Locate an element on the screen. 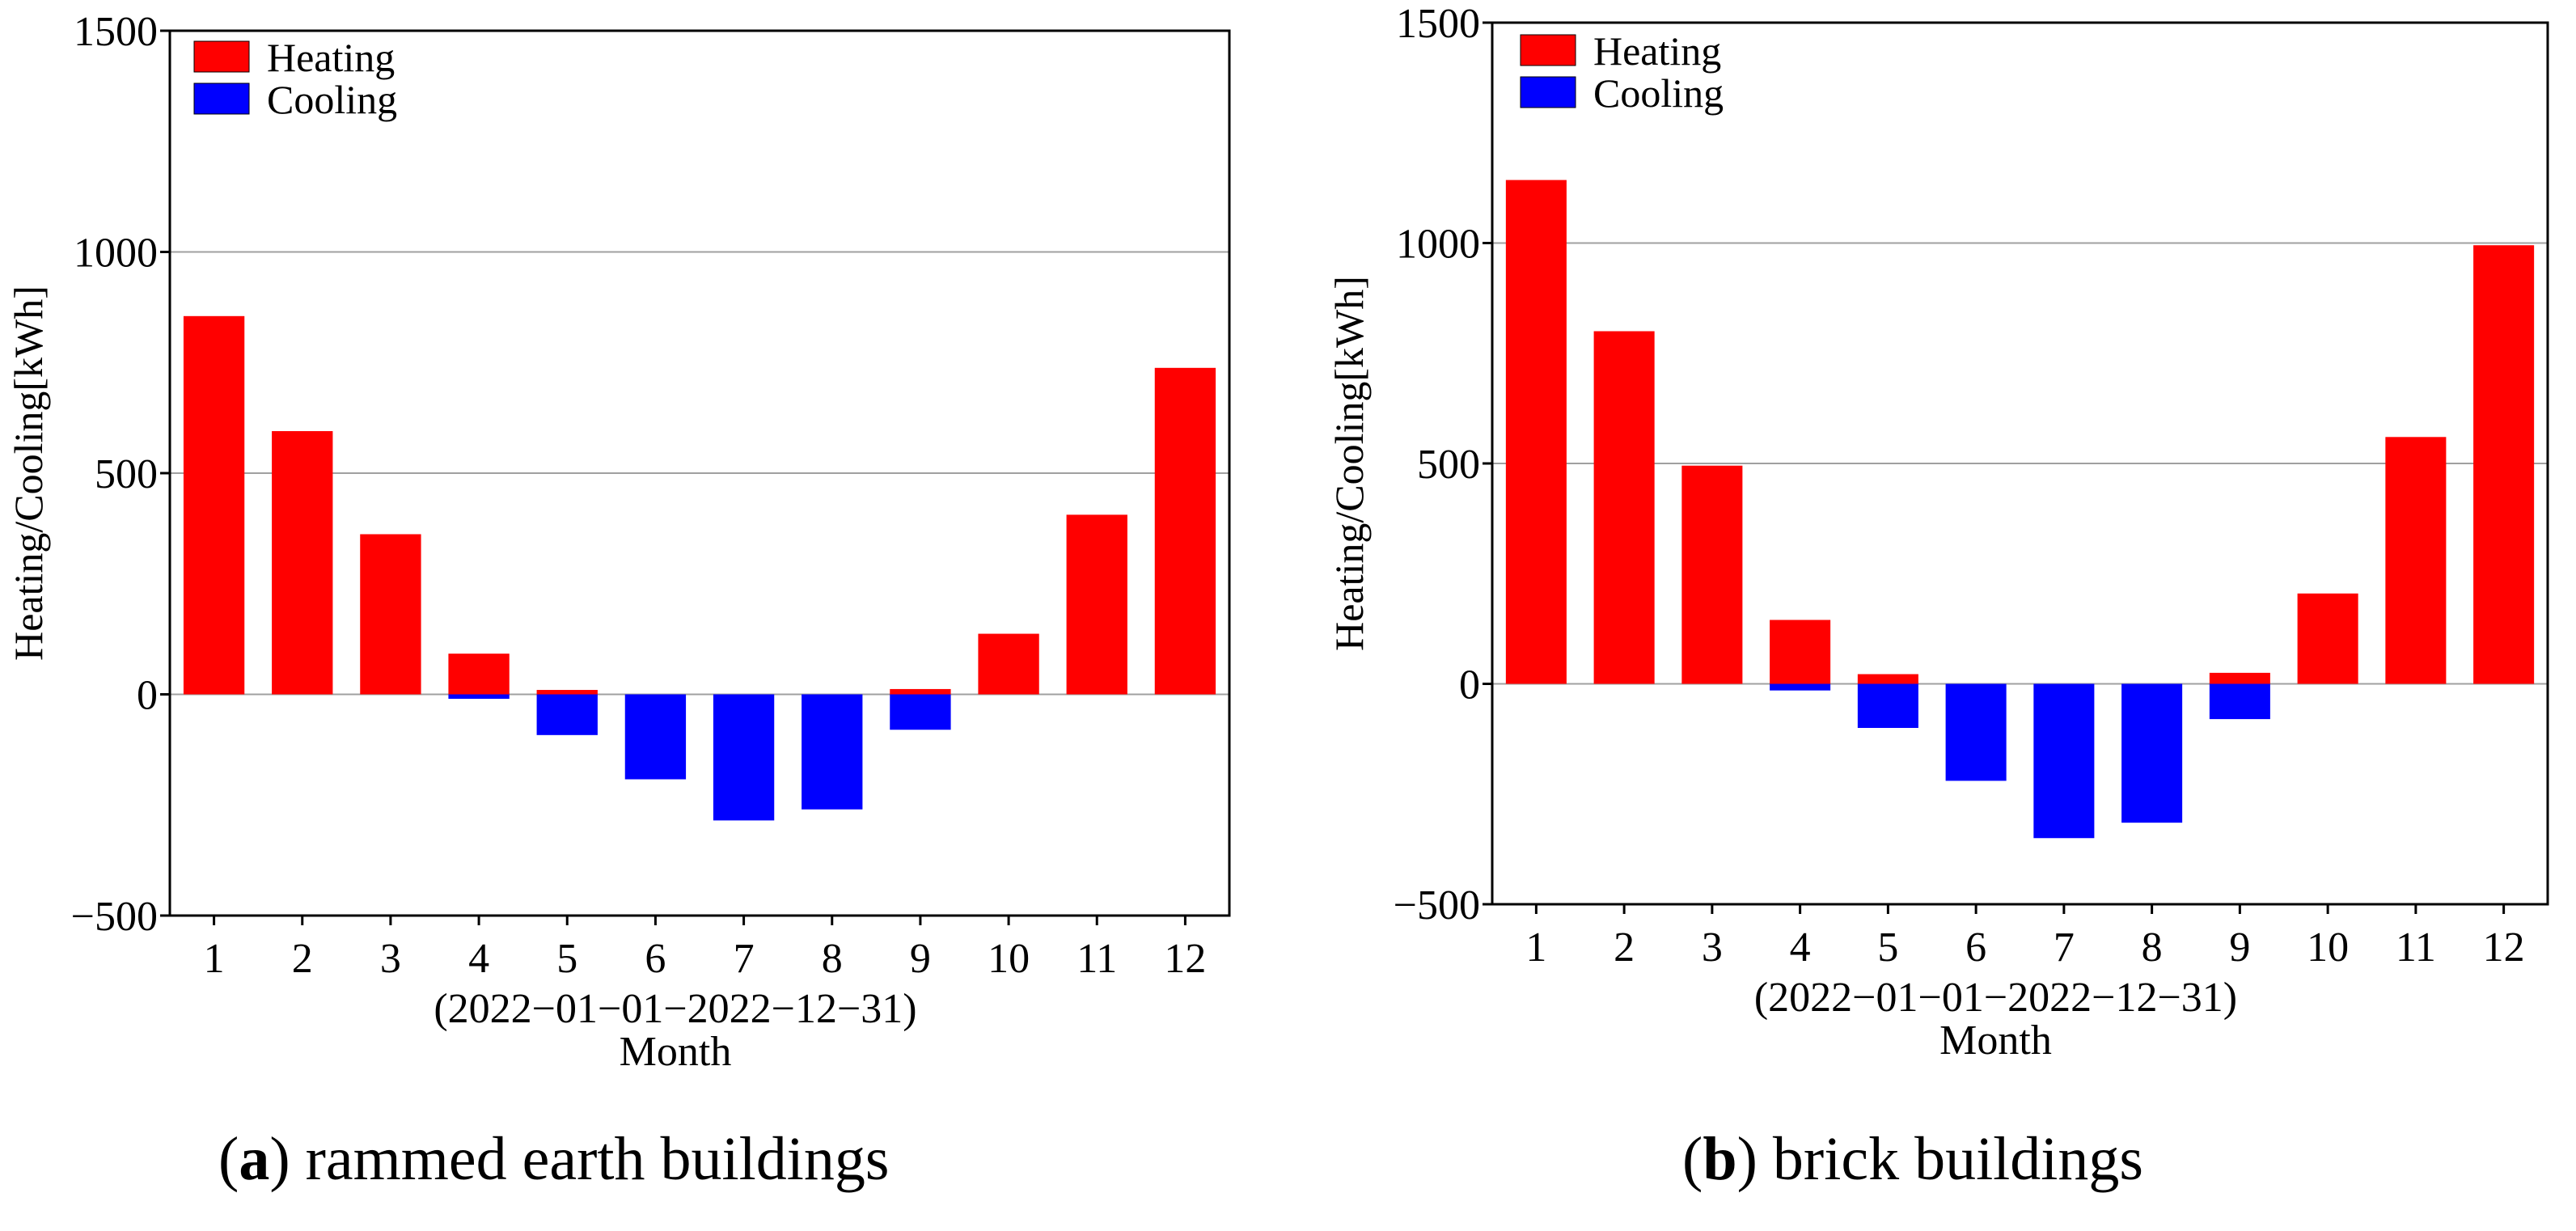 The image size is (2576, 1231). xaxis-range-label-a: (2022−01−01−2022−12−31) is located at coordinates (675, 1009).